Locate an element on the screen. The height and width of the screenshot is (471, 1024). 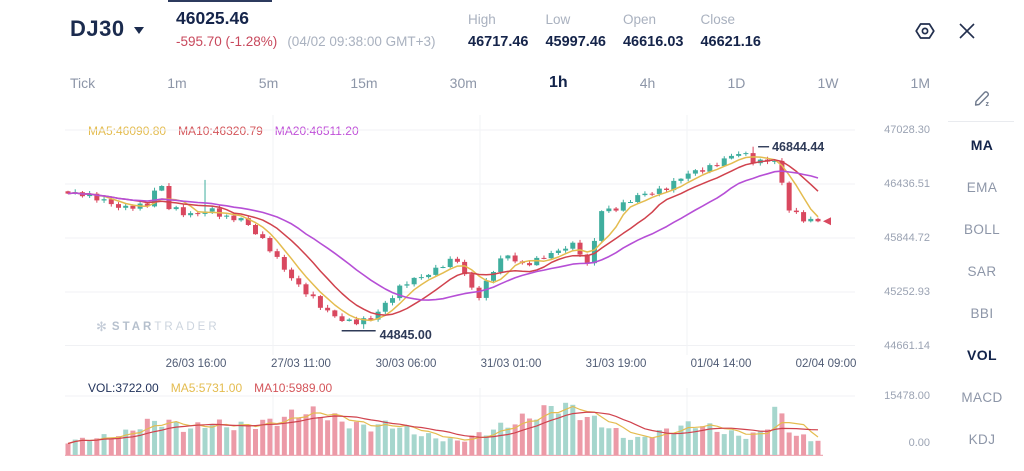
price-tick-label: 45844.72 is located at coordinates (907, 238).